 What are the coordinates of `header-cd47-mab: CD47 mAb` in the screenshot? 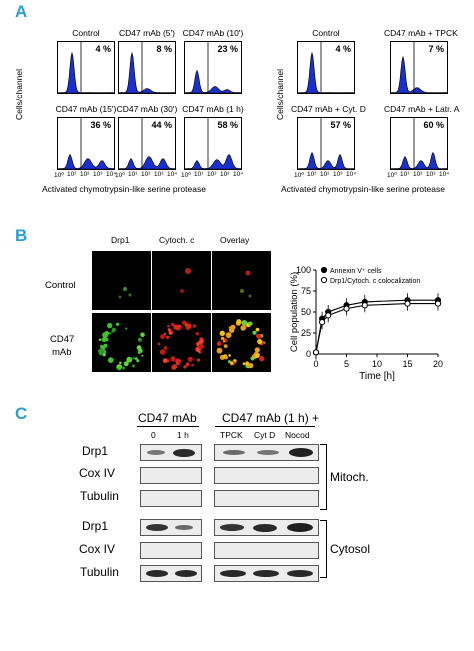 It's located at (167, 418).